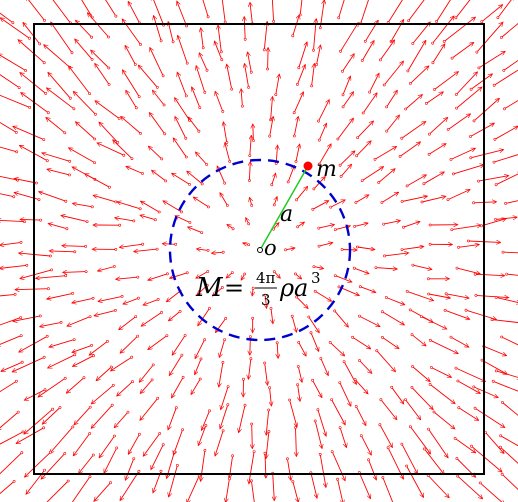 This screenshot has height=502, width=518. What do you see at coordinates (316, 278) in the screenshot?
I see `svg-text: 3` at bounding box center [316, 278].